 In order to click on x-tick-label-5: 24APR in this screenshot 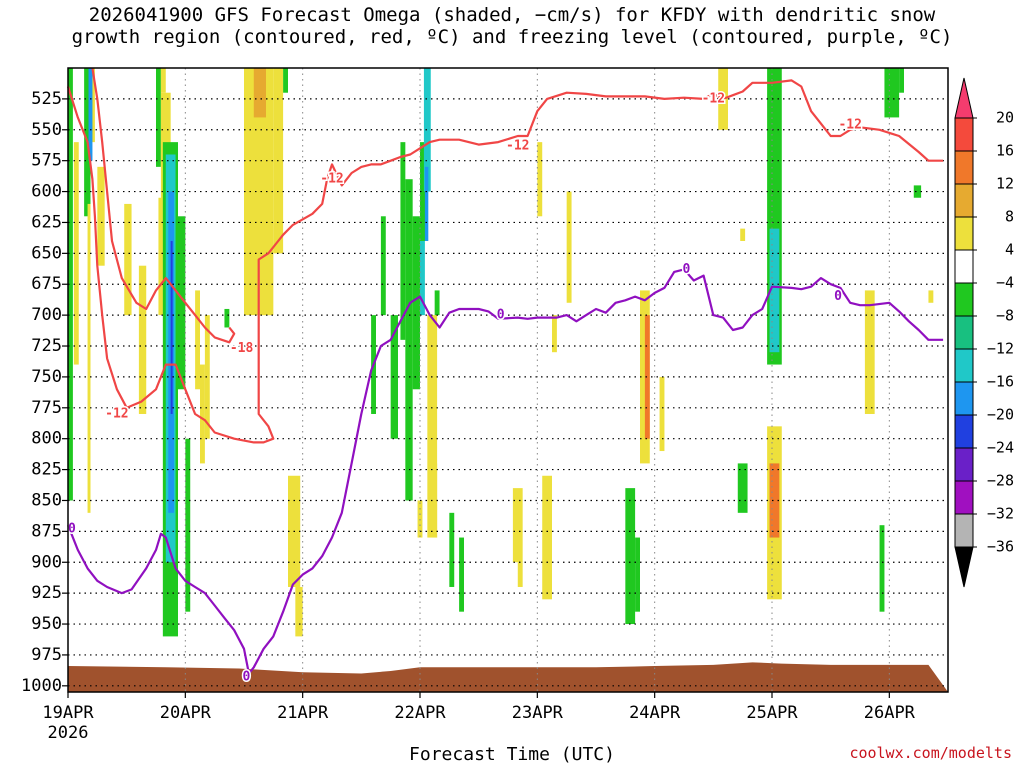, I will do `click(655, 713)`.